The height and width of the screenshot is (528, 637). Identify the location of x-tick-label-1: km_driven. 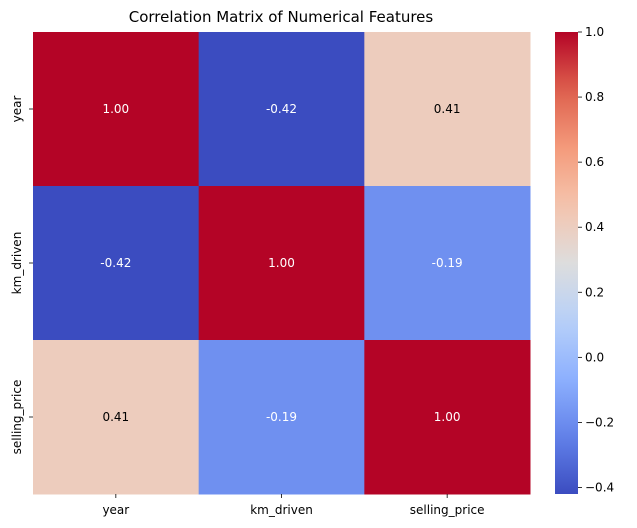
(281, 510).